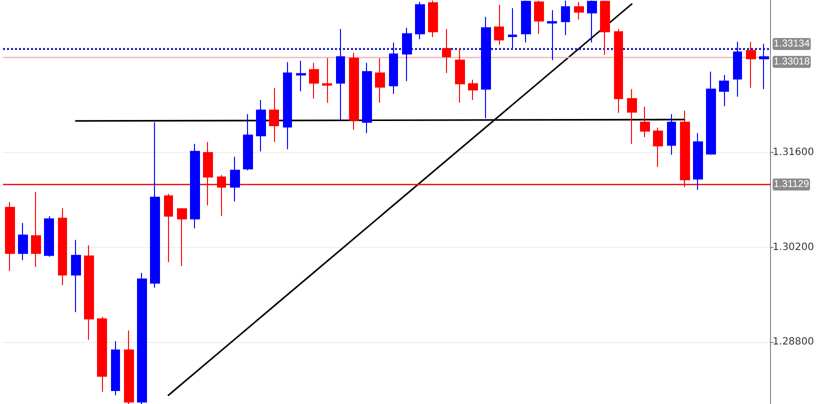 The width and height of the screenshot is (817, 404). What do you see at coordinates (792, 62) in the screenshot?
I see `ref-line-label: 1.33018` at bounding box center [792, 62].